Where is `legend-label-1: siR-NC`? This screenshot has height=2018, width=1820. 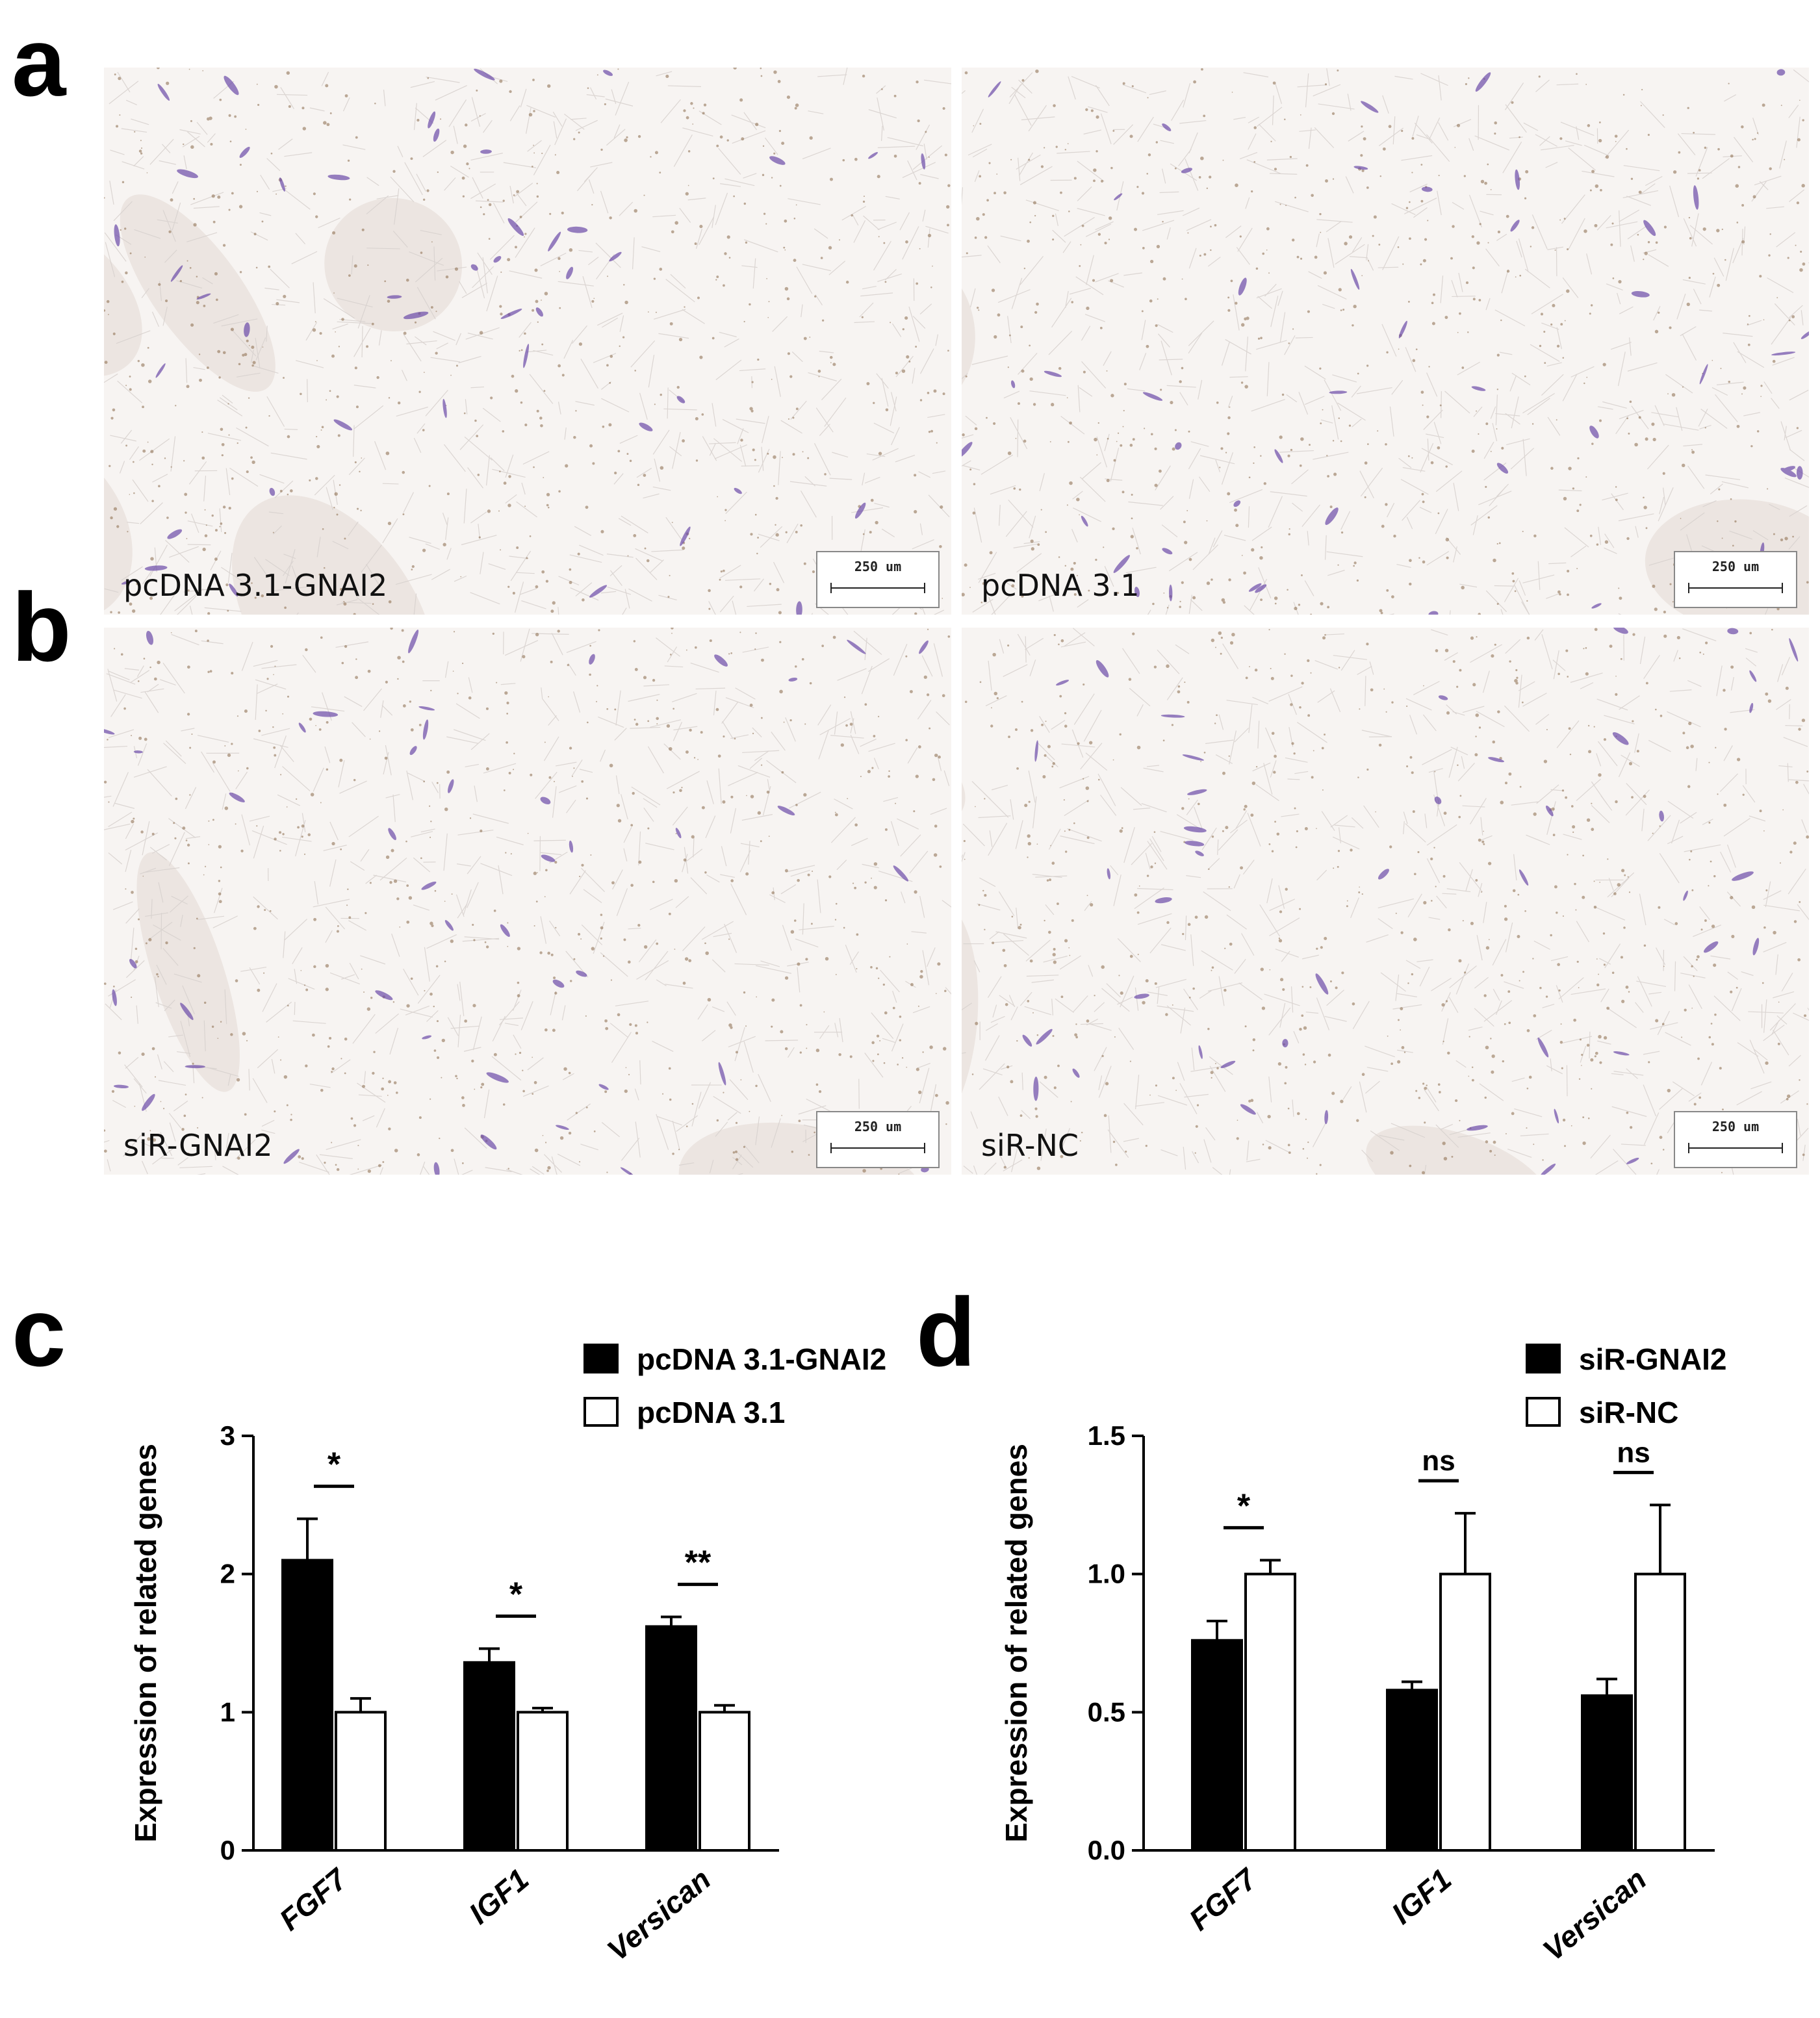 legend-label-1: siR-NC is located at coordinates (1628, 1412).